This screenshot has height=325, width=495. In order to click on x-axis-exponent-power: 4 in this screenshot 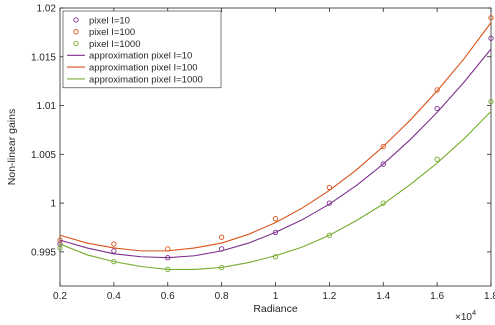, I will do `click(474, 312)`.